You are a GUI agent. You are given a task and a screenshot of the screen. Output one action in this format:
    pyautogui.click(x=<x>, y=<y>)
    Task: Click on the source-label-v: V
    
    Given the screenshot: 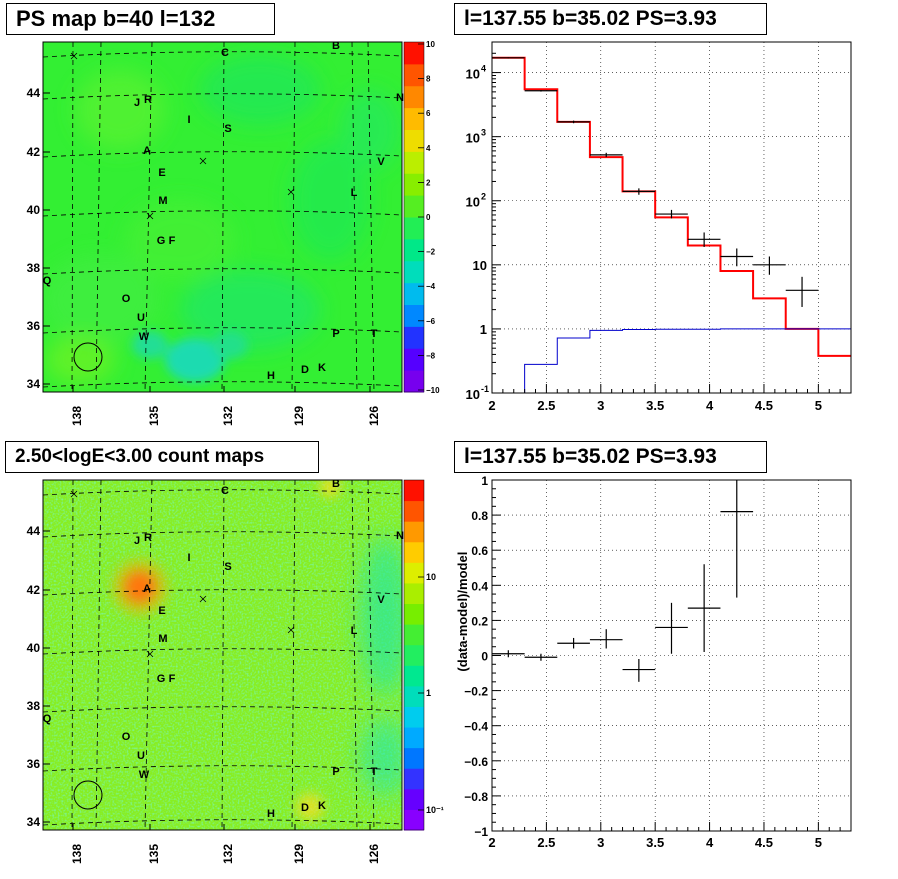 What is the action you would take?
    pyautogui.click(x=381, y=162)
    